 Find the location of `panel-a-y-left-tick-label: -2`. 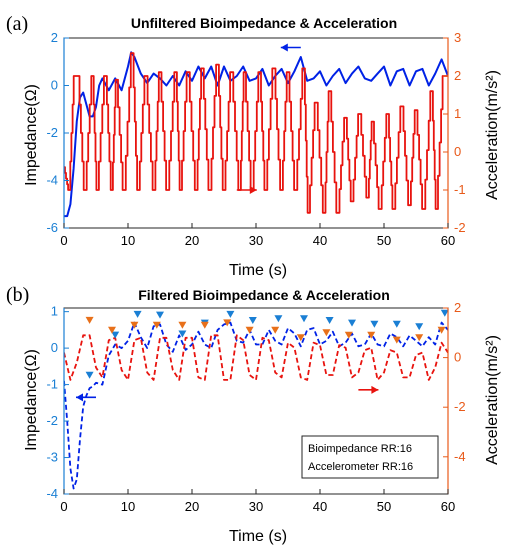

panel-a-y-left-tick-label: -2 is located at coordinates (52, 132).